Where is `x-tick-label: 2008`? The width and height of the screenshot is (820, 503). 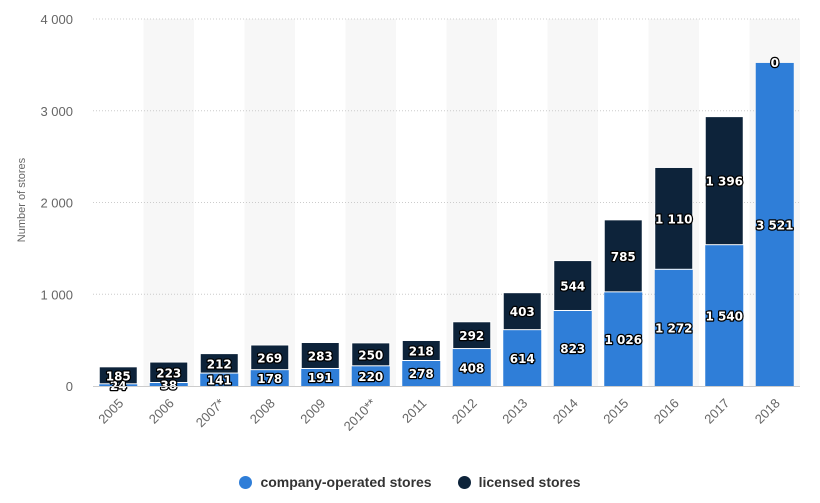
x-tick-label: 2008 is located at coordinates (262, 411).